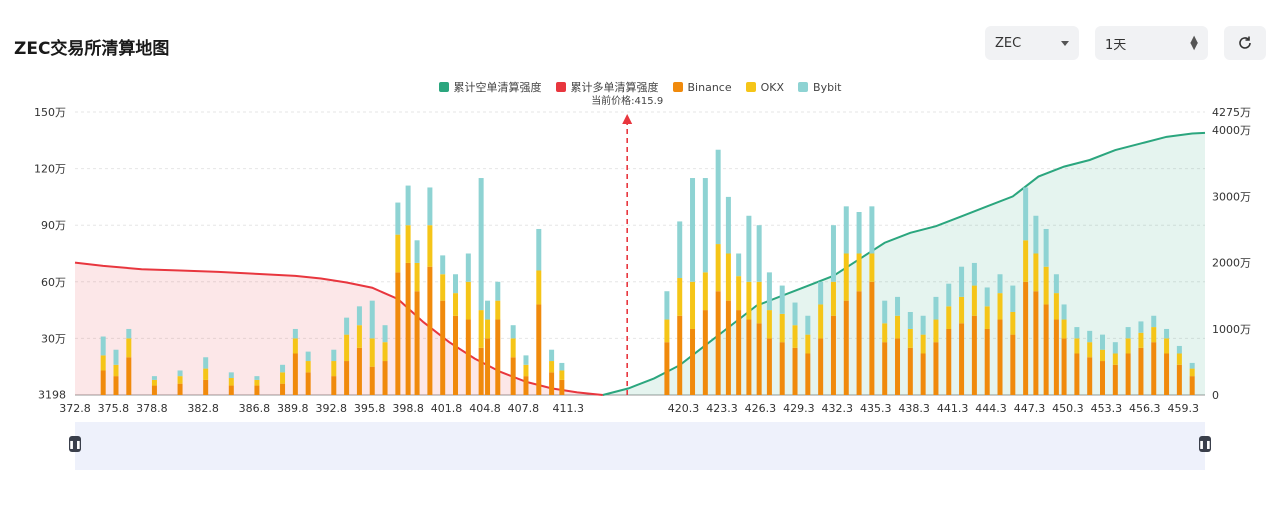 Image resolution: width=1280 pixels, height=512 pixels. Describe the element at coordinates (991, 408) in the screenshot. I see `x-axis-tick-label: 444.3` at that location.